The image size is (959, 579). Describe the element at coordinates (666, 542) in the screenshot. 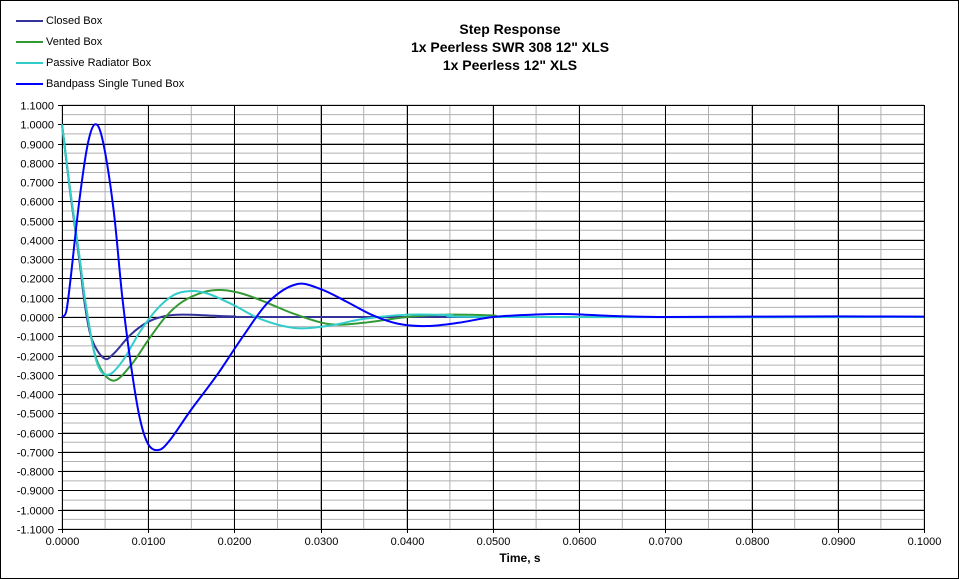

I see `x-tick-label: 0.0700` at that location.